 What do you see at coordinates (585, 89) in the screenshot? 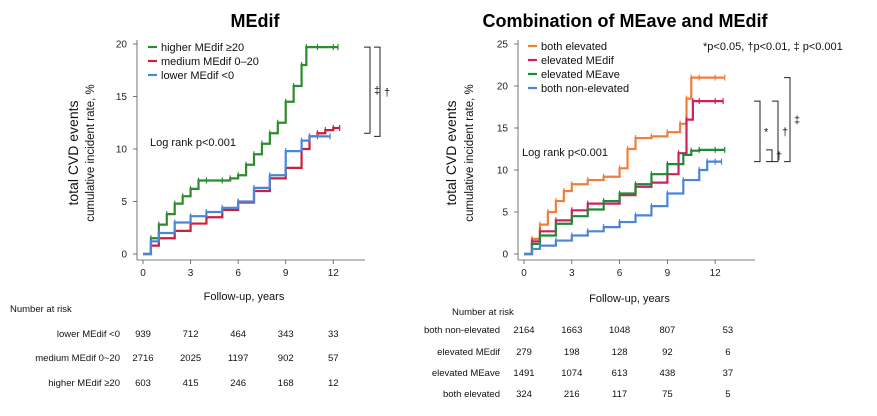
I see `legend-label: both non-elevated` at bounding box center [585, 89].